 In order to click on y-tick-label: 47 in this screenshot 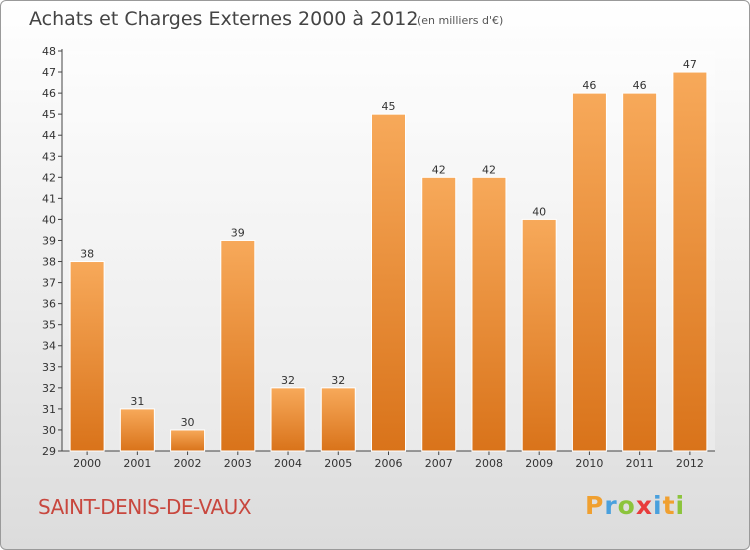, I will do `click(49, 72)`.